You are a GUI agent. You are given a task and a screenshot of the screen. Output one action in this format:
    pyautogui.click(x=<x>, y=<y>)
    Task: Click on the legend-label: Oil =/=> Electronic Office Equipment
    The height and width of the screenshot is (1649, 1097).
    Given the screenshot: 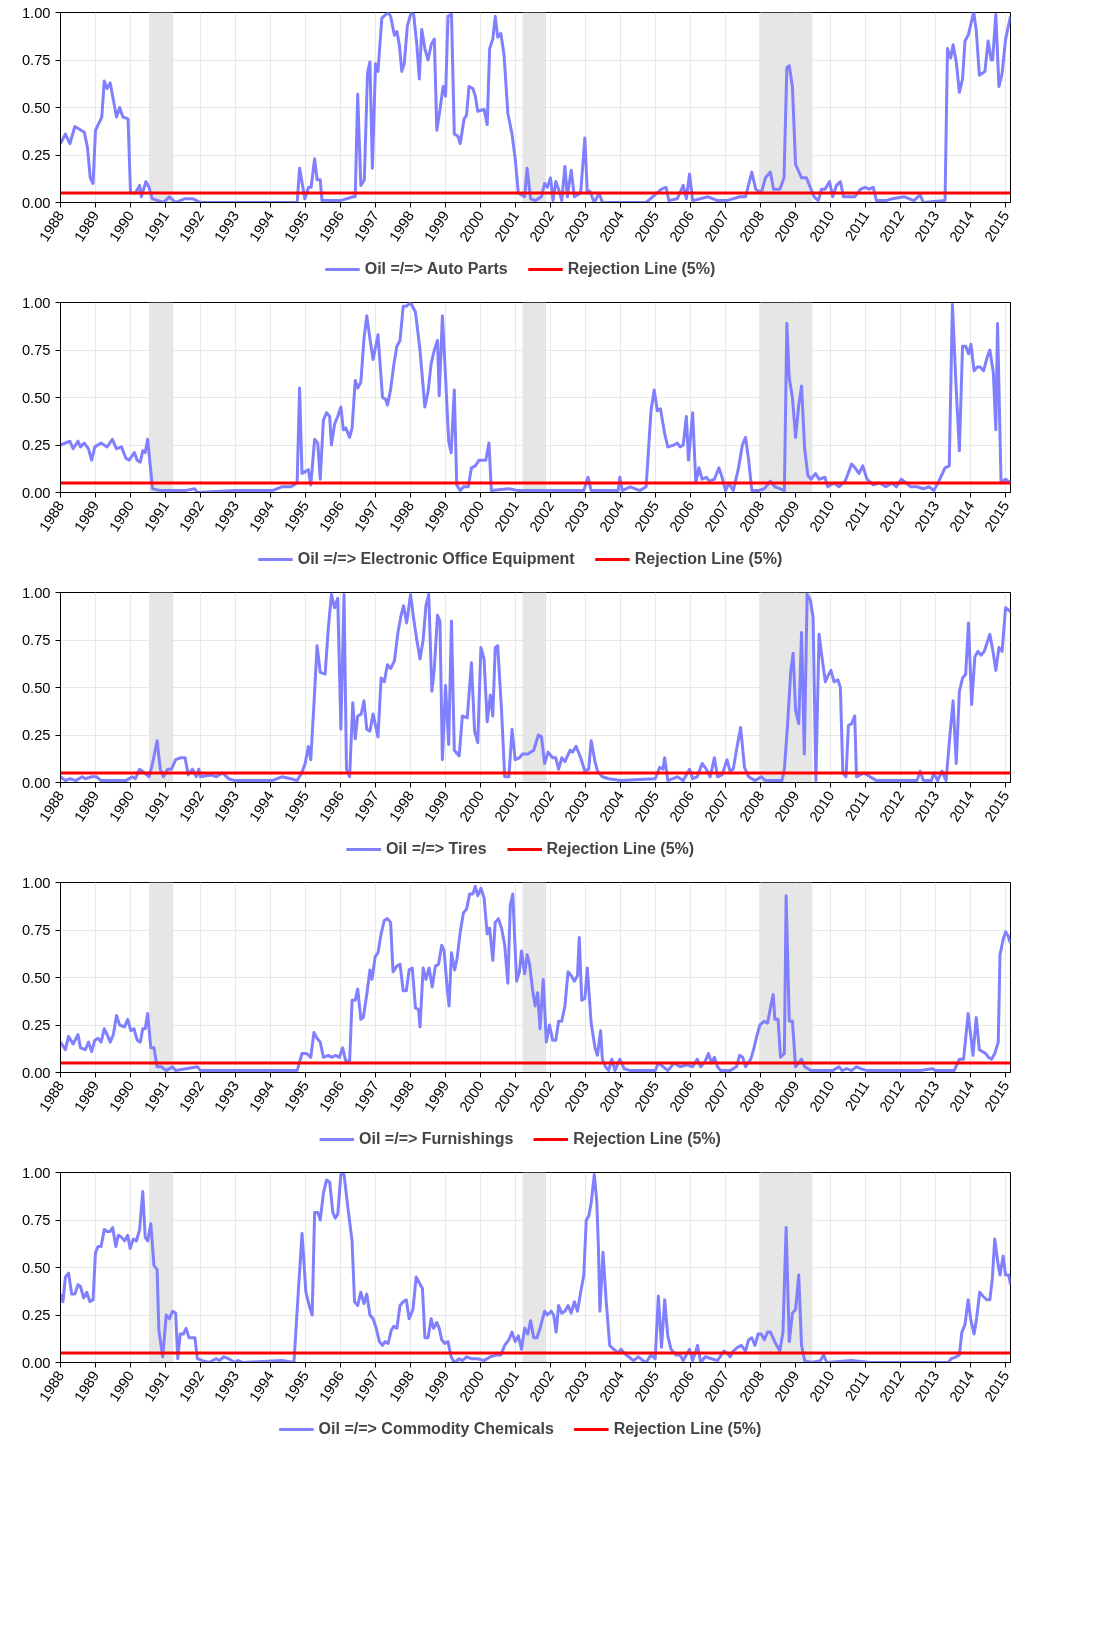 What is the action you would take?
    pyautogui.click(x=436, y=559)
    